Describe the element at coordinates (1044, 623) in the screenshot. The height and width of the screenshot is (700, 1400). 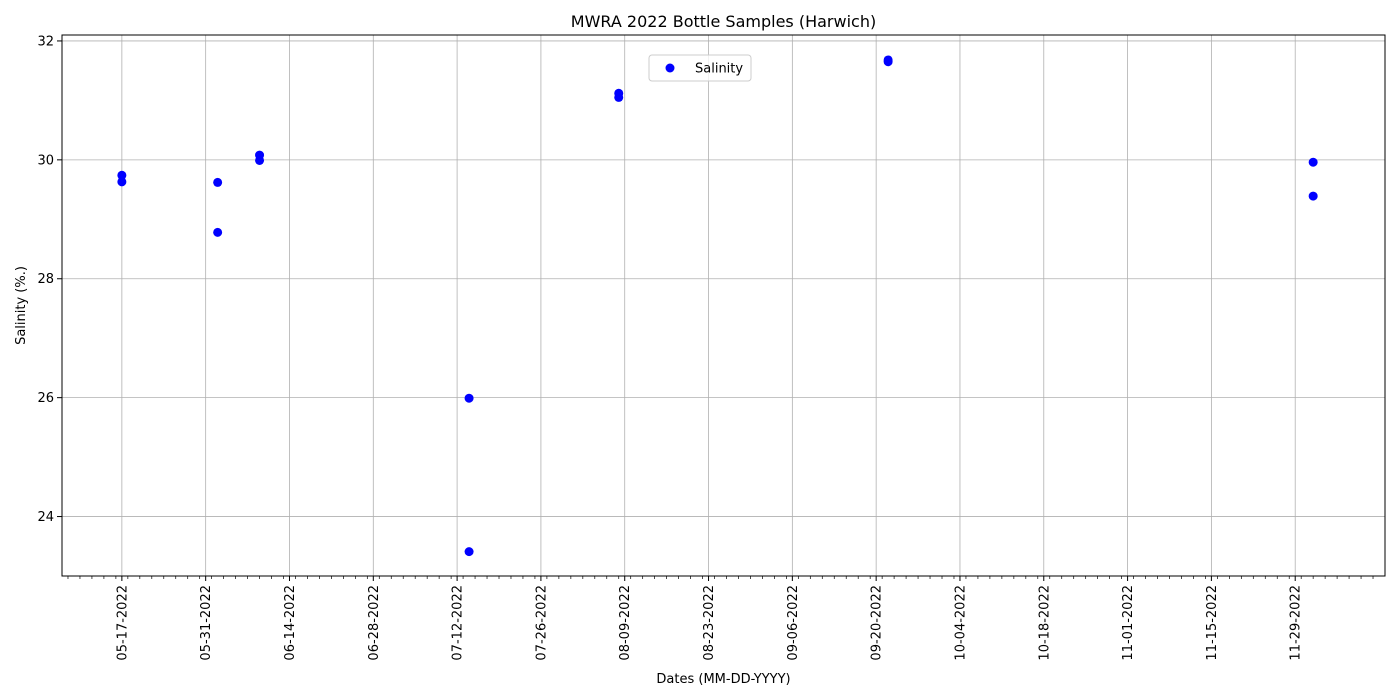
I see `x-tick-label: 10-18-2022` at that location.